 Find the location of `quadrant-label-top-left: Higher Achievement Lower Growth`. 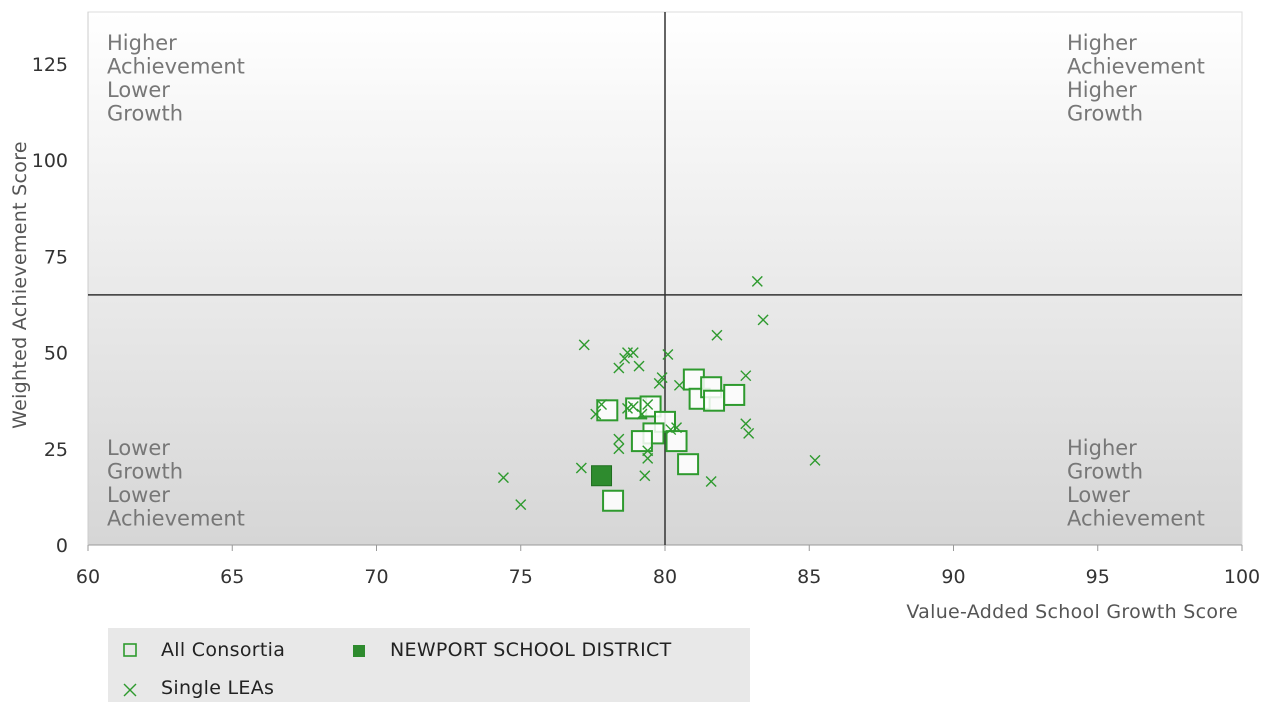

quadrant-label-top-left: Higher Achievement Lower Growth is located at coordinates (179, 78).